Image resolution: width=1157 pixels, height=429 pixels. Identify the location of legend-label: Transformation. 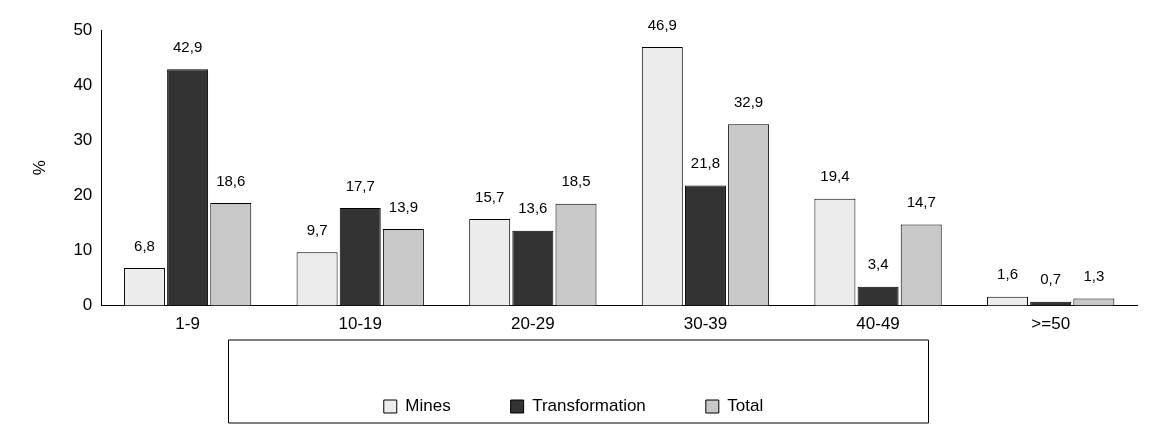
(589, 406).